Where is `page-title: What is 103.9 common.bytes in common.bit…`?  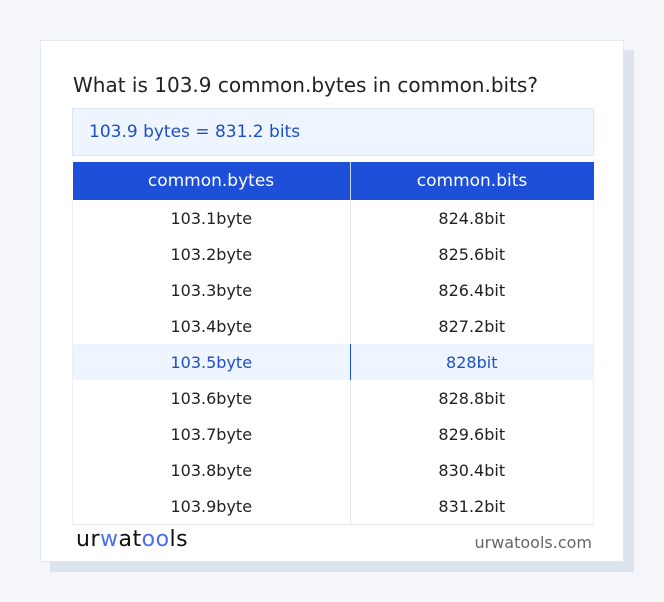 page-title: What is 103.9 common.bytes in common.bit… is located at coordinates (305, 85).